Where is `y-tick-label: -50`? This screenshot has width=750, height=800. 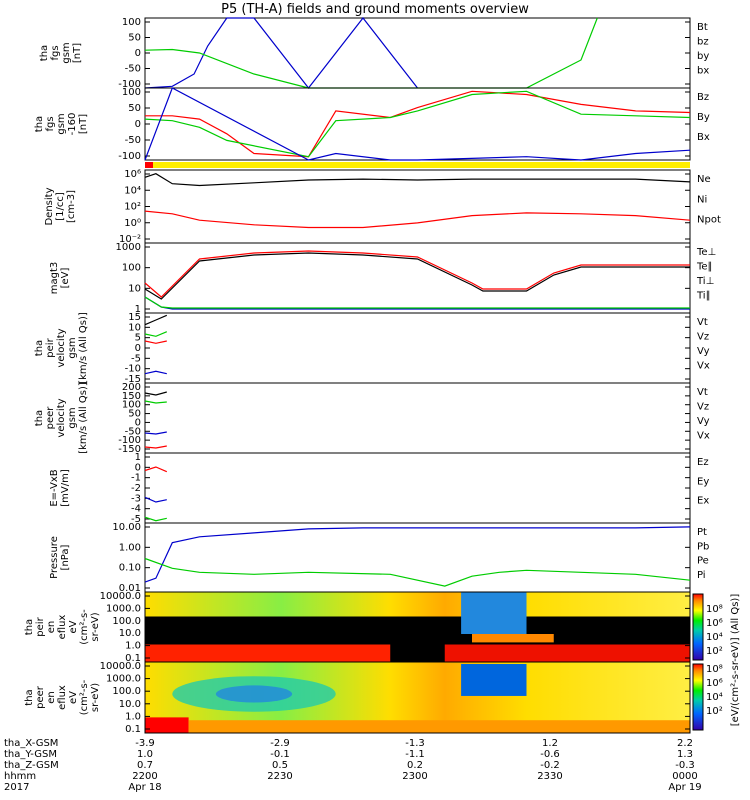 y-tick-label: -50 is located at coordinates (133, 431).